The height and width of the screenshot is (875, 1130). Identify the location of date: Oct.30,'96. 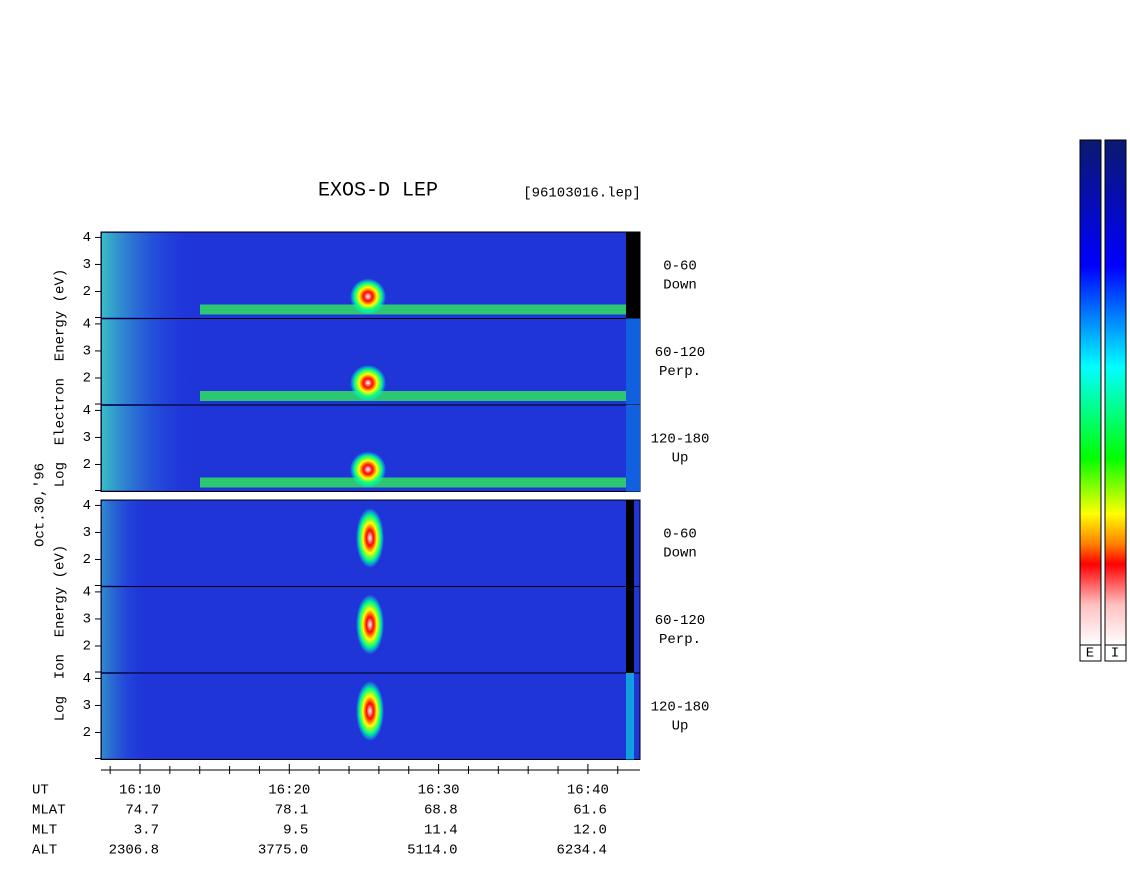
(41, 505).